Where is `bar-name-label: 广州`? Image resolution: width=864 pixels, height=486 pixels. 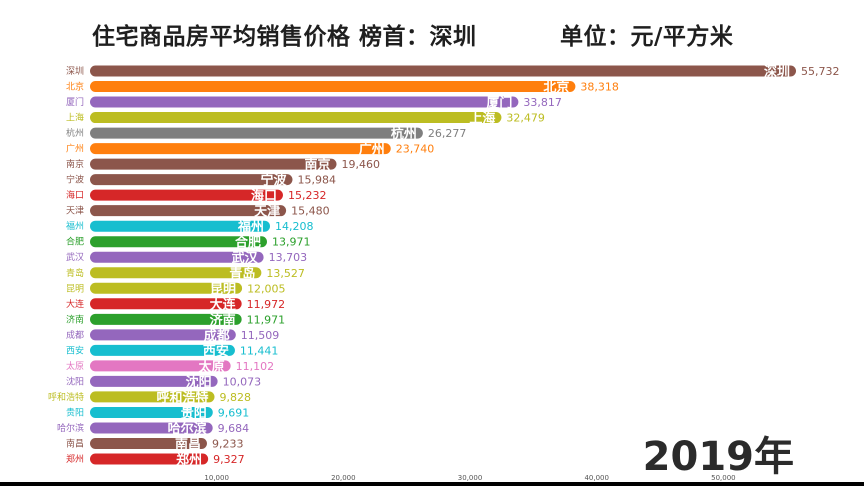 bar-name-label: 广州 is located at coordinates (372, 150).